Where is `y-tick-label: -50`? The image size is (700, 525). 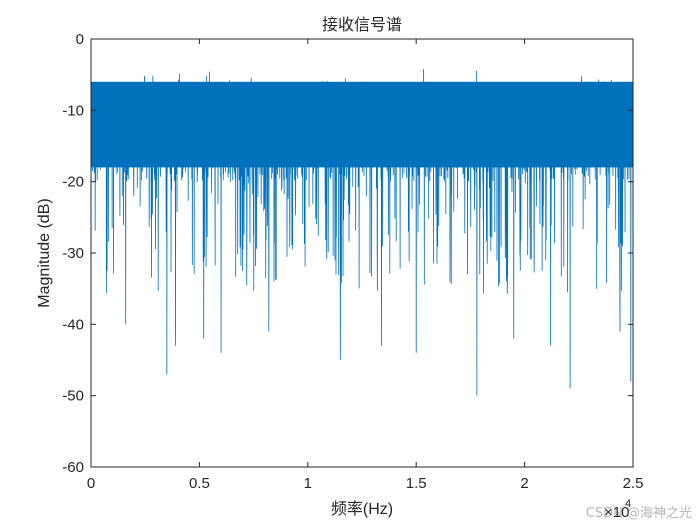 y-tick-label: -50 is located at coordinates (73, 396).